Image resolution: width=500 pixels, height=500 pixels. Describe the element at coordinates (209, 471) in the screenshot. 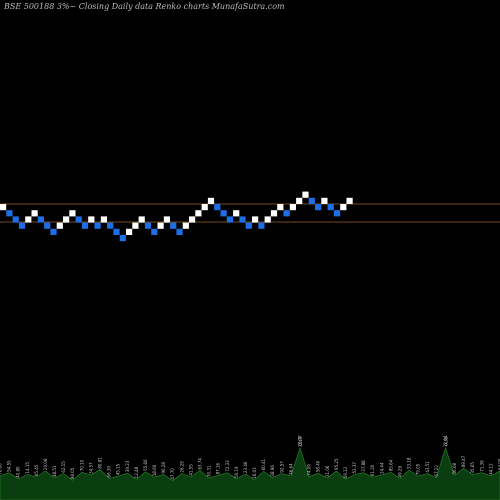

I see `volume-label: 30.31` at that location.